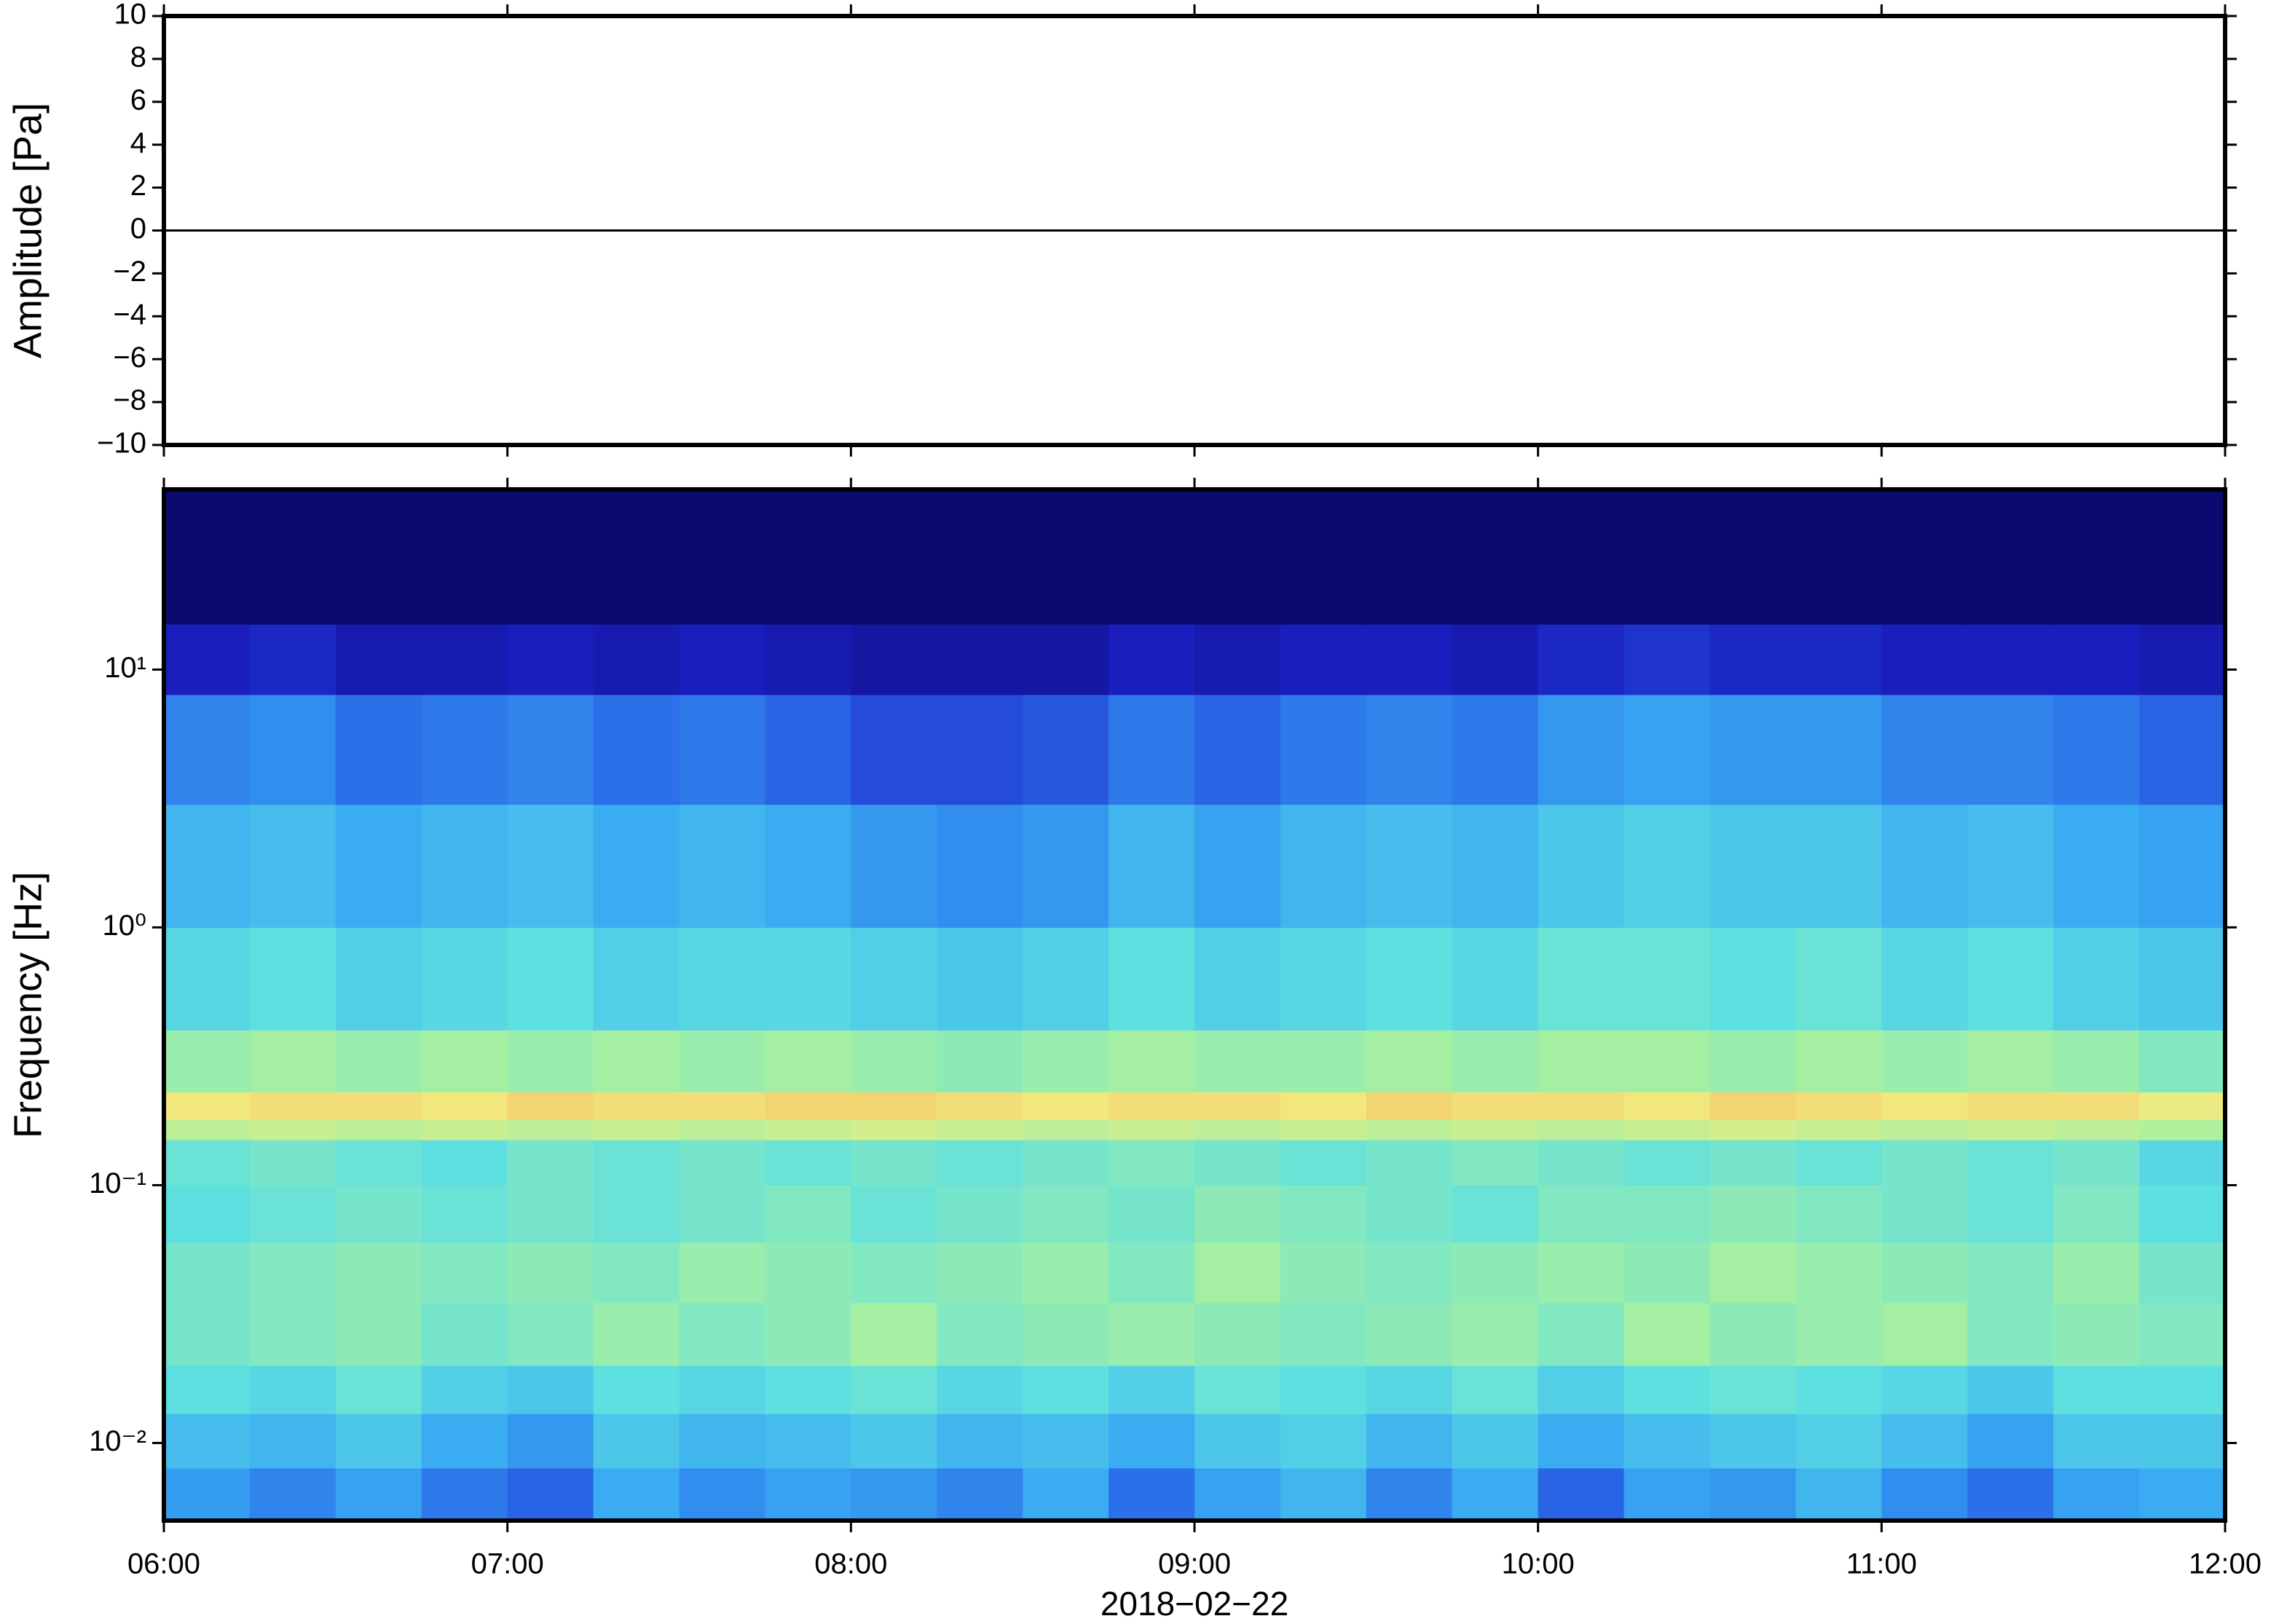  Describe the element at coordinates (117, 1441) in the screenshot. I see `y-tick-label: 10⁻²` at that location.